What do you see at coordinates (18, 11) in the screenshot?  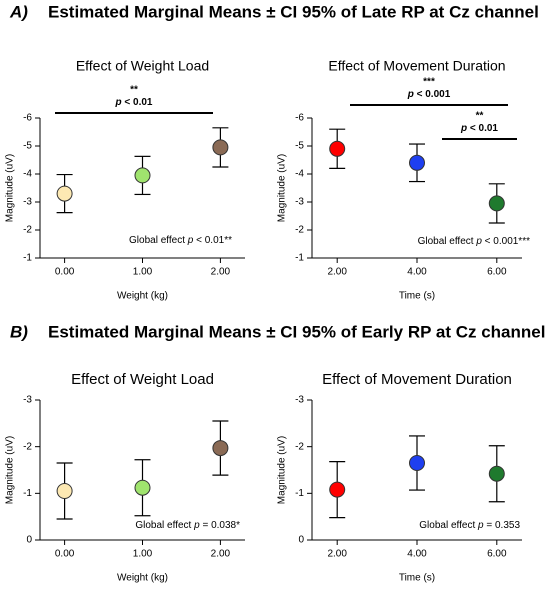 I see `panel-label: A)` at bounding box center [18, 11].